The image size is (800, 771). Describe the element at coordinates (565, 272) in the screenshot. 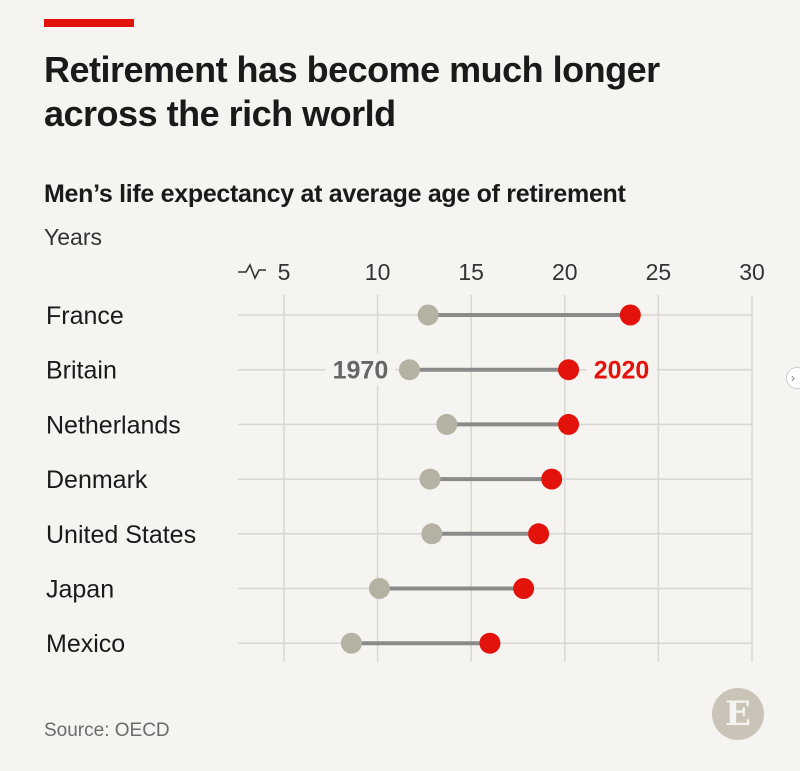

I see `x-tick-label: 20` at that location.